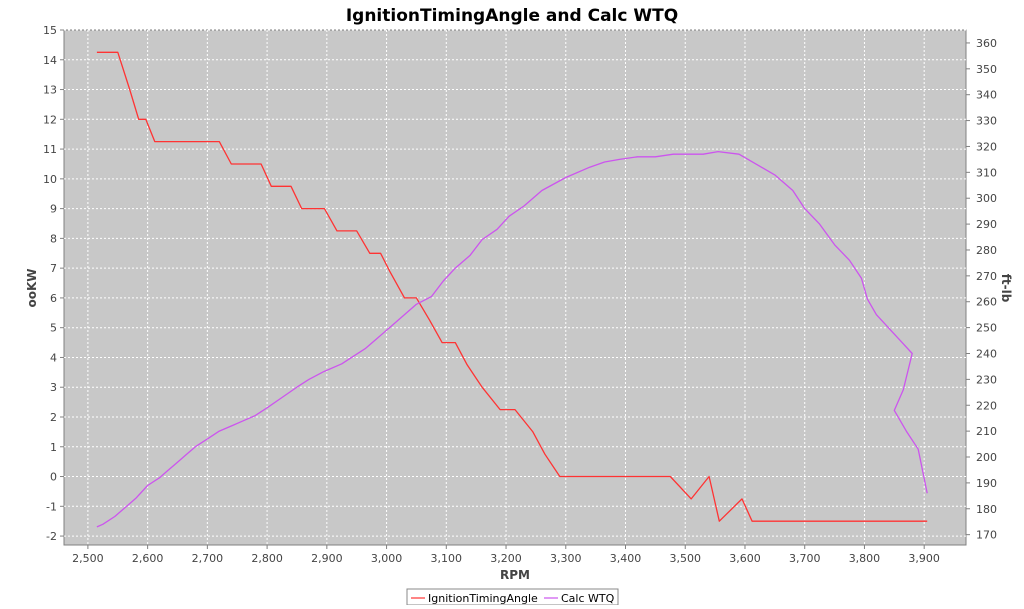 The width and height of the screenshot is (1024, 609). Describe the element at coordinates (53, 209) in the screenshot. I see `y-left-tick-label: 9` at that location.